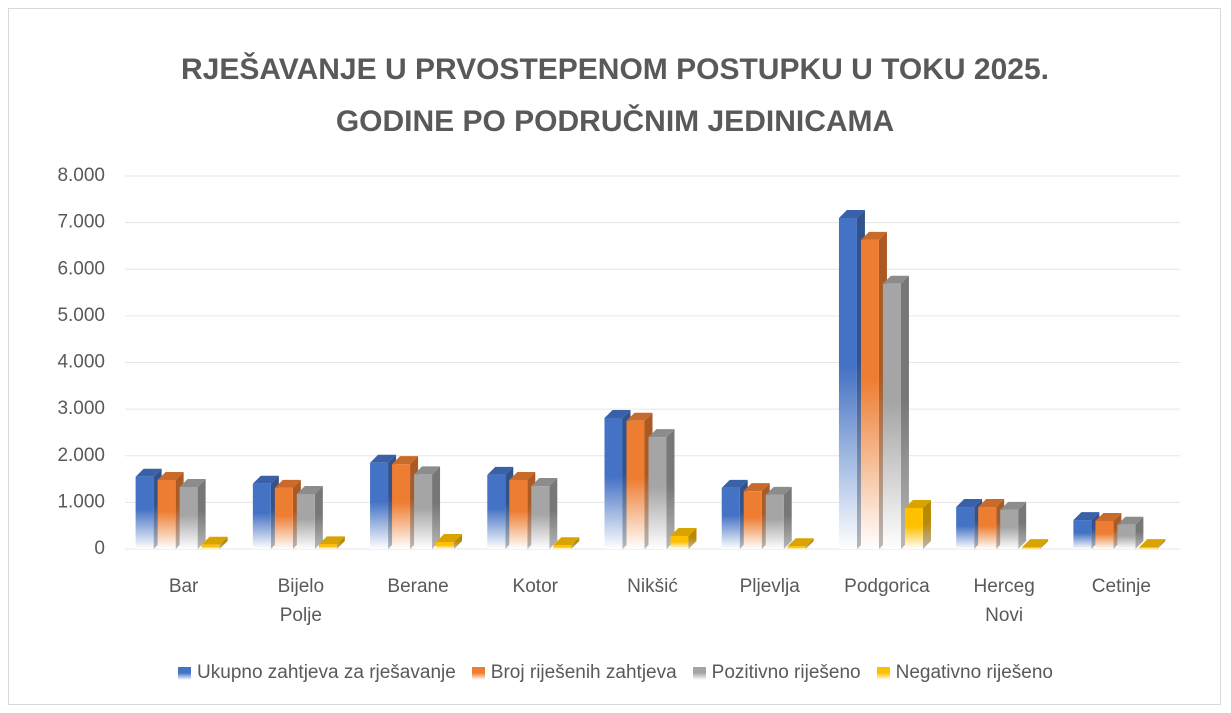  What do you see at coordinates (974, 672) in the screenshot?
I see `legend-label: Negativno riješeno` at bounding box center [974, 672].